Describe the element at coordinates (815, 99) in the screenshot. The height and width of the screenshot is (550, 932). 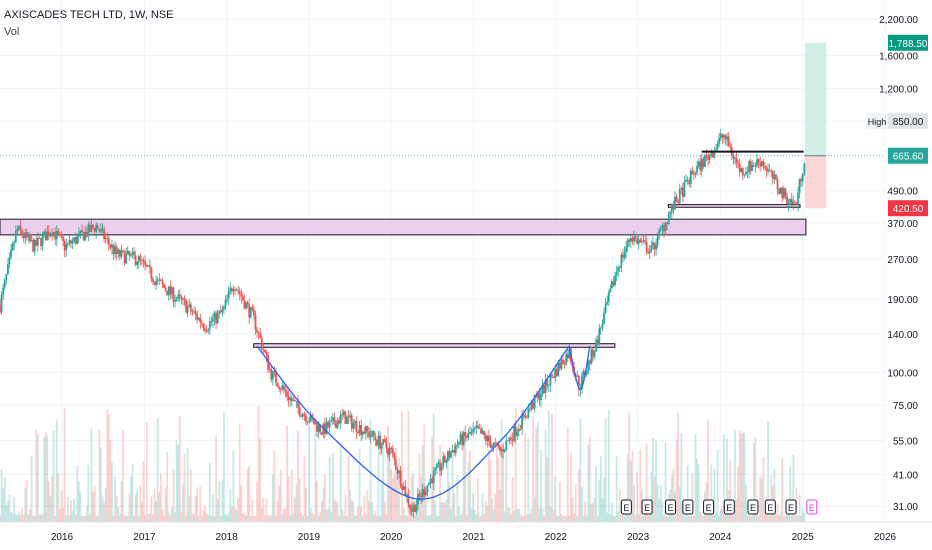
I see `target-zone` at that location.